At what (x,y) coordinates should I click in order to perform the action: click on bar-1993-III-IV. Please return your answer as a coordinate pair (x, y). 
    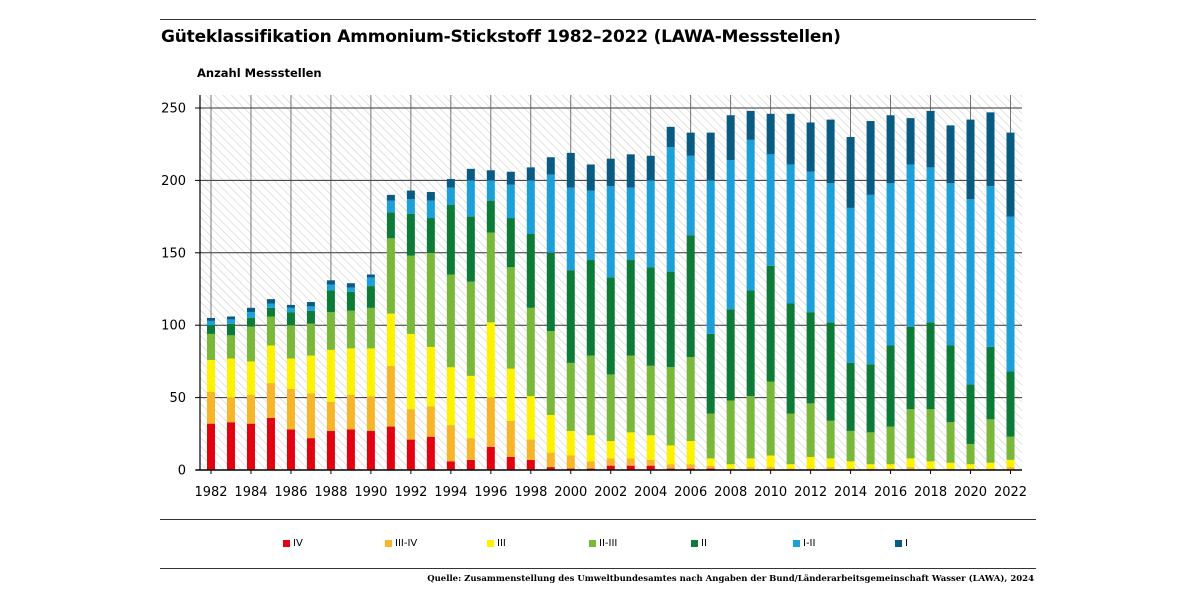
    Looking at the image, I should click on (430, 421).